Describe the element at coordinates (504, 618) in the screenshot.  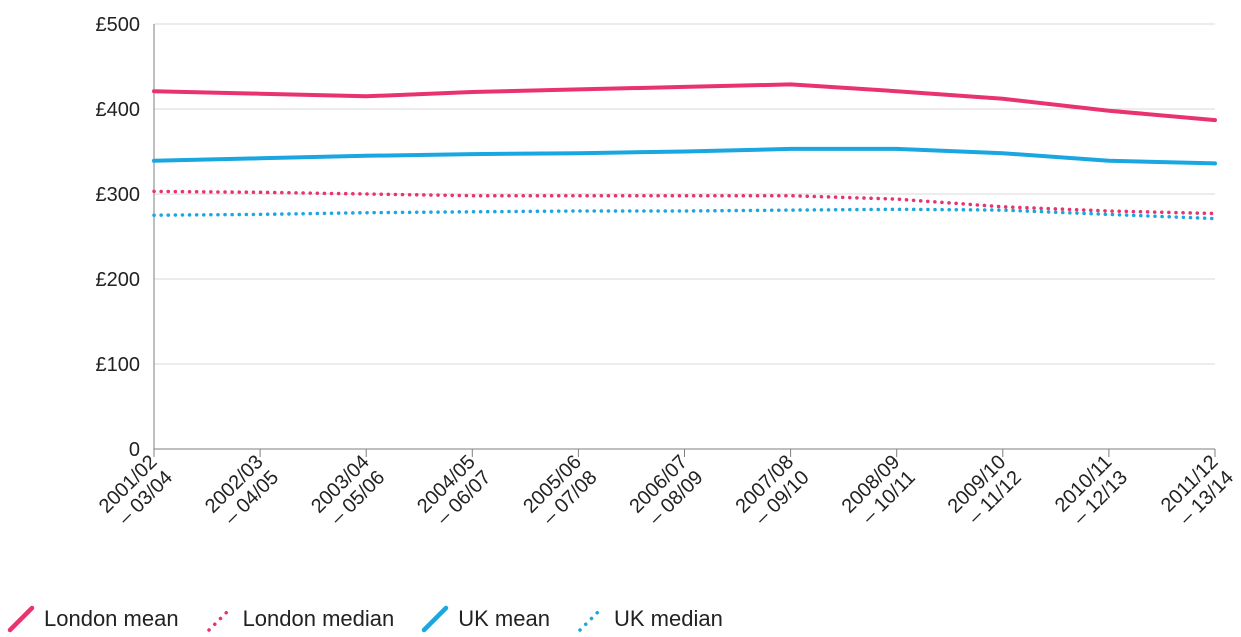
I see `legend-label: UK mean` at that location.